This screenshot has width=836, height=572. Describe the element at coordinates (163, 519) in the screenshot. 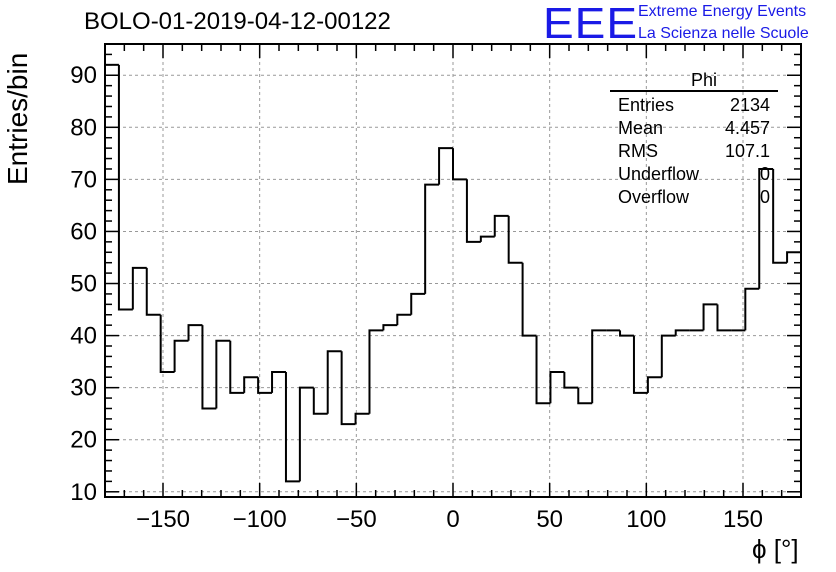

I see `x-tick-label: −150` at that location.